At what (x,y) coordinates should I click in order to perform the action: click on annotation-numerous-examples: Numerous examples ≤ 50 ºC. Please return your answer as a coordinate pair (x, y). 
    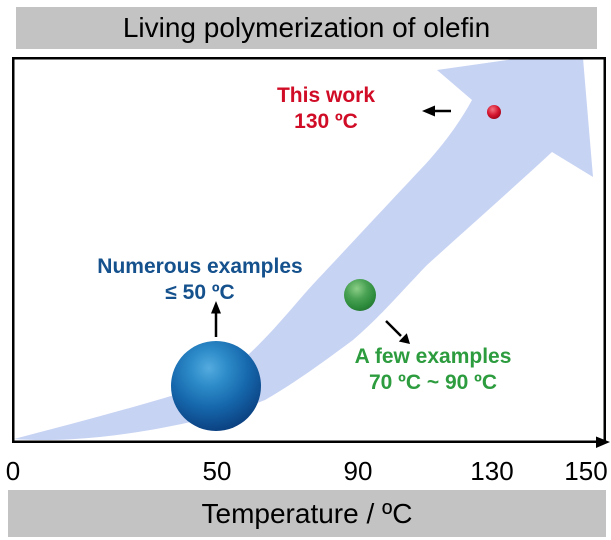
    Looking at the image, I should click on (199, 280).